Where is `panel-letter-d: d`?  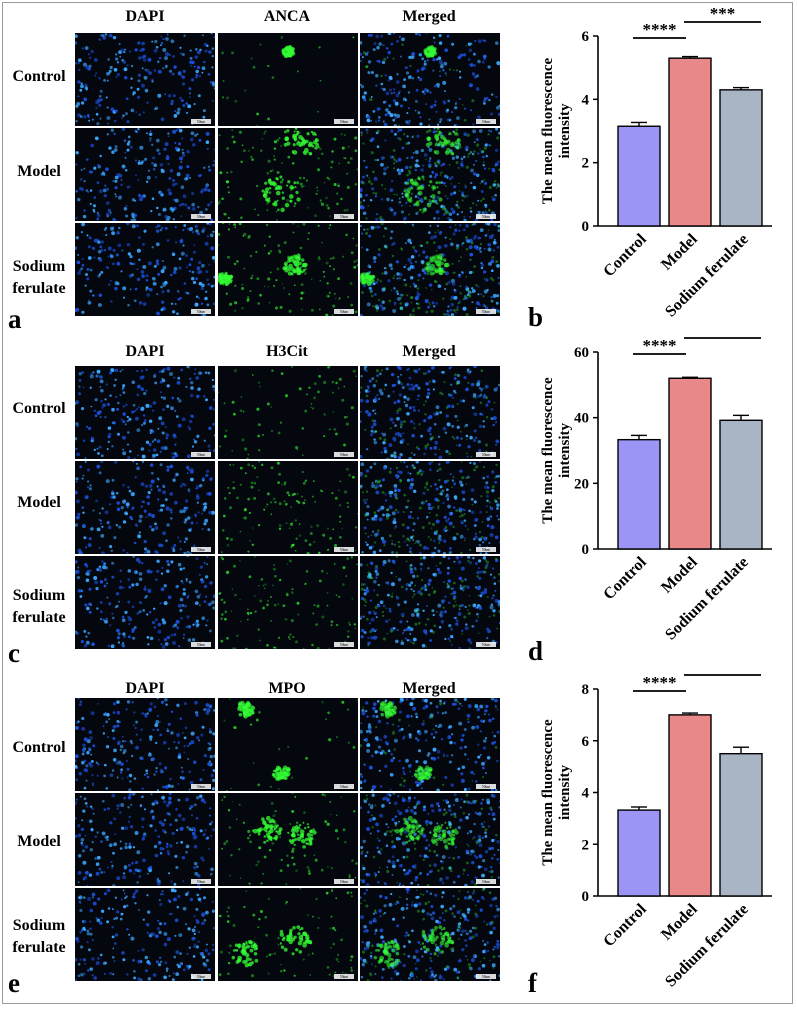 panel-letter-d: d is located at coordinates (535, 651).